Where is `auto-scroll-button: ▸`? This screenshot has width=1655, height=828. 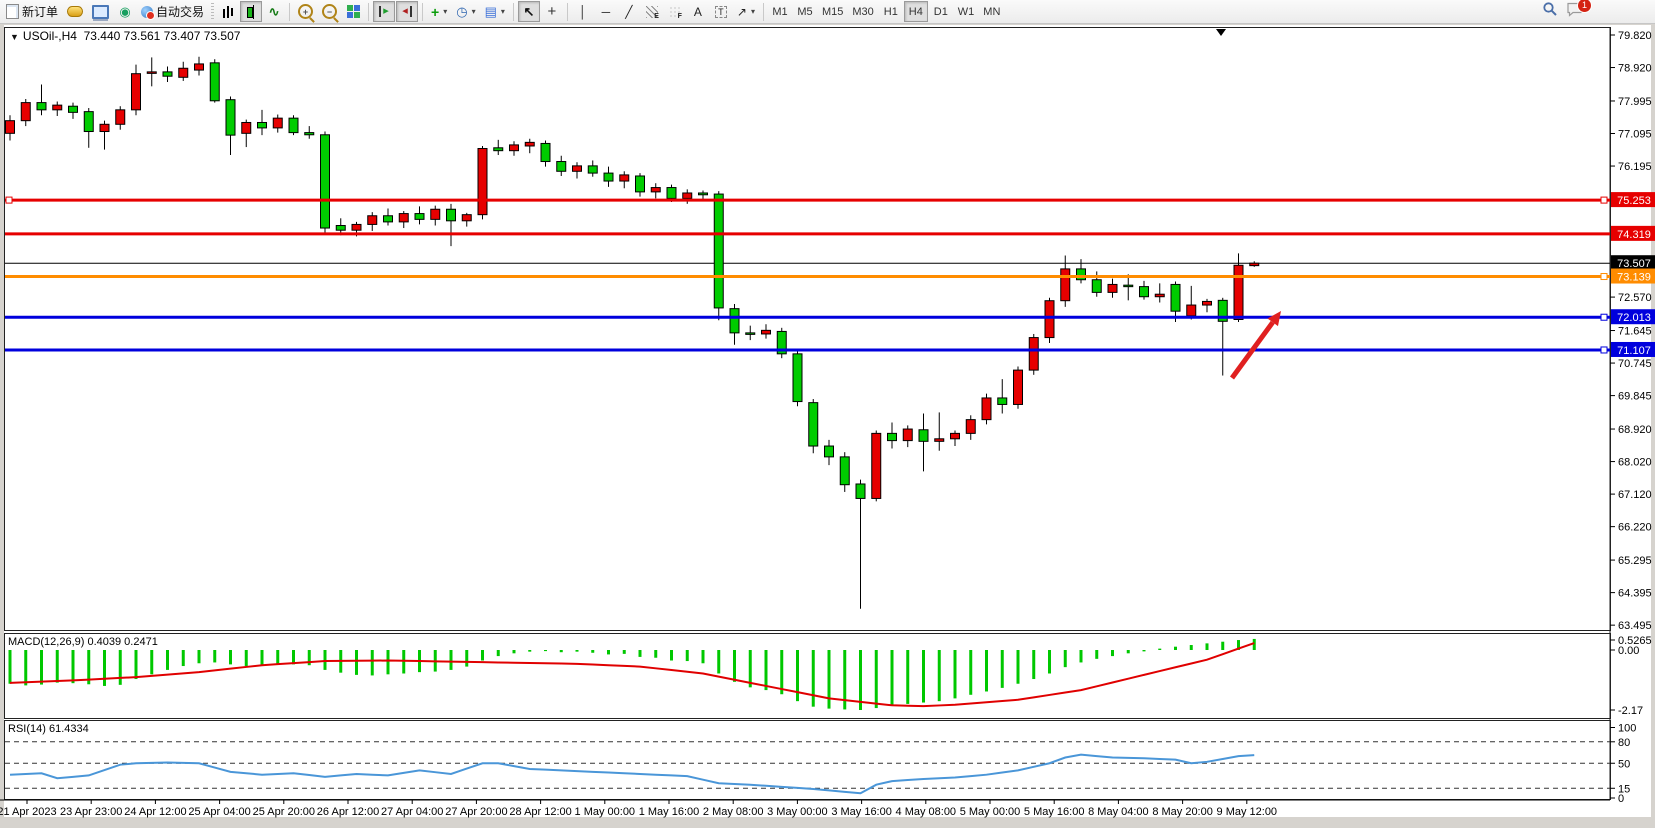
auto-scroll-button: ▸ is located at coordinates (384, 11).